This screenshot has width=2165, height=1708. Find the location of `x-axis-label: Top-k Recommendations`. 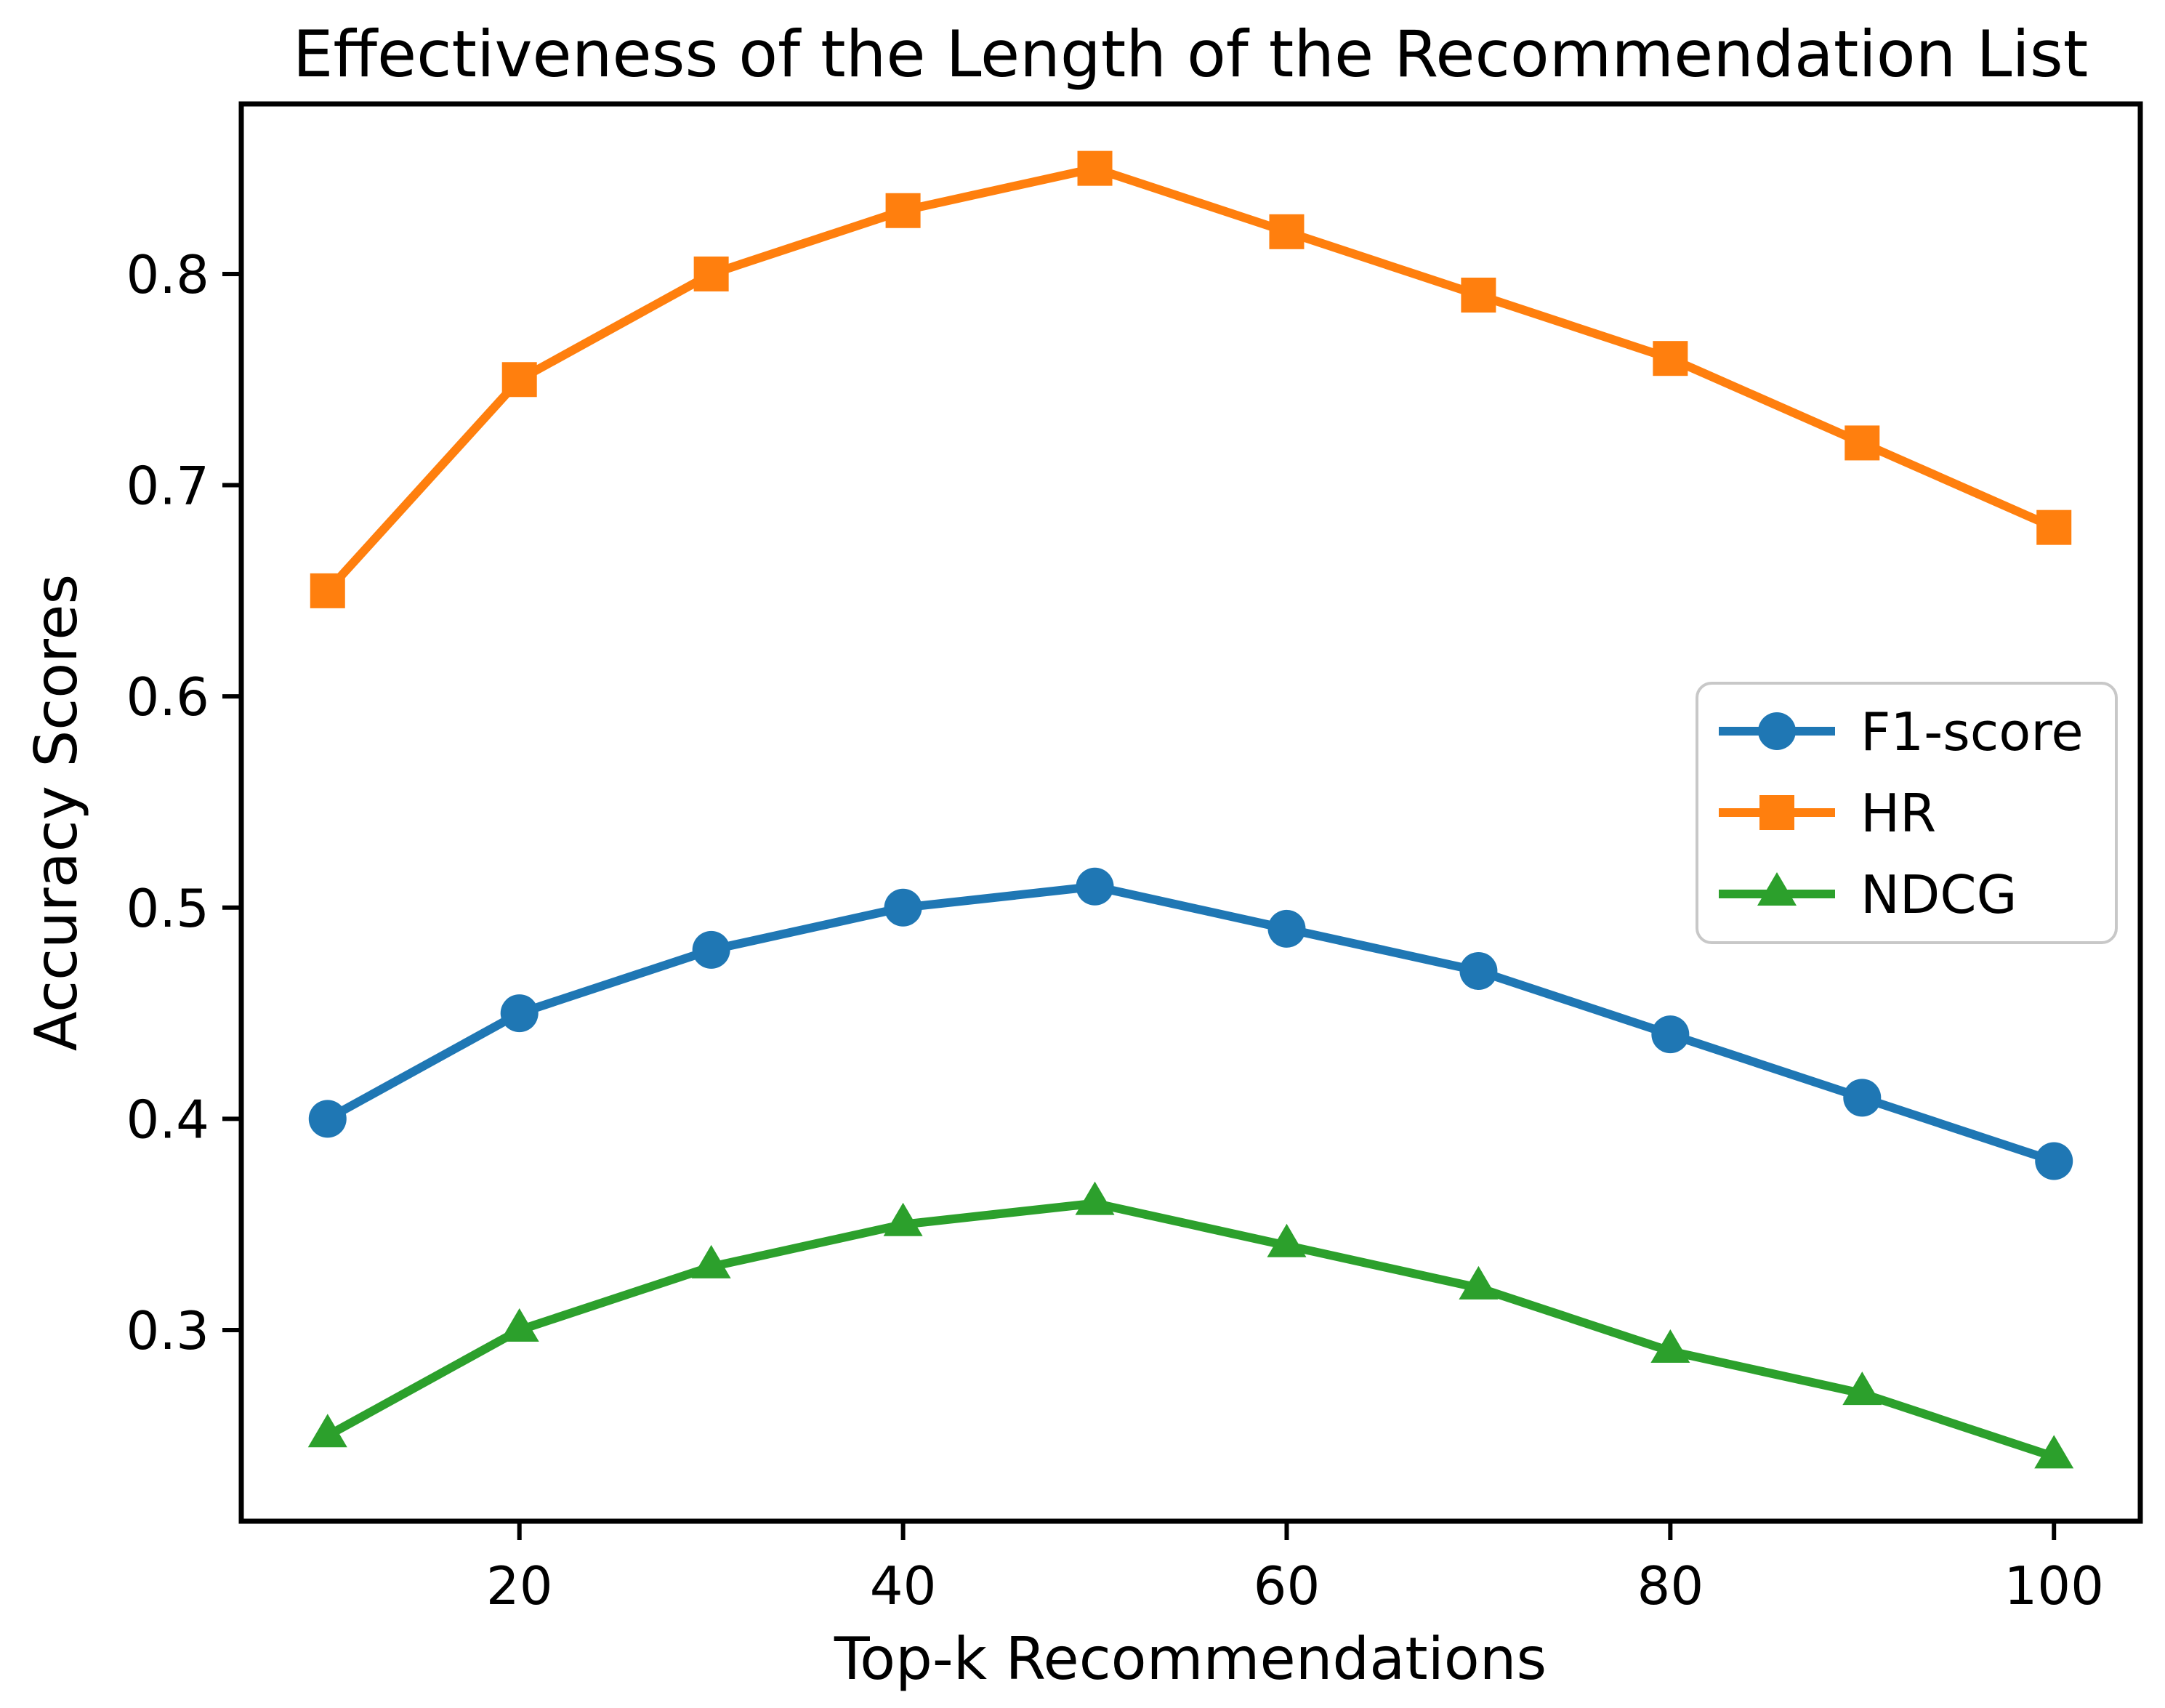

x-axis-label: Top-k Recommendations is located at coordinates (1190, 1659).